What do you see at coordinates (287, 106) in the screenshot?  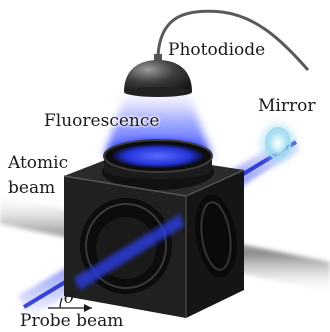 I see `mirror-label: Mirror` at bounding box center [287, 106].